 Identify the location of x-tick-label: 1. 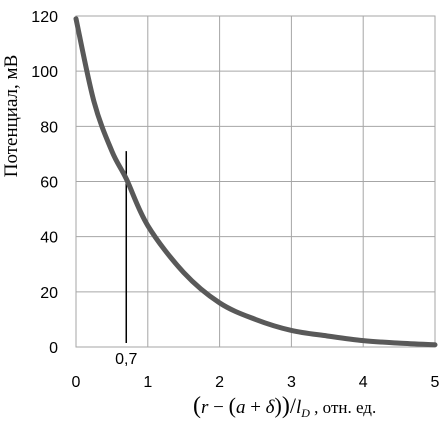
(147, 382).